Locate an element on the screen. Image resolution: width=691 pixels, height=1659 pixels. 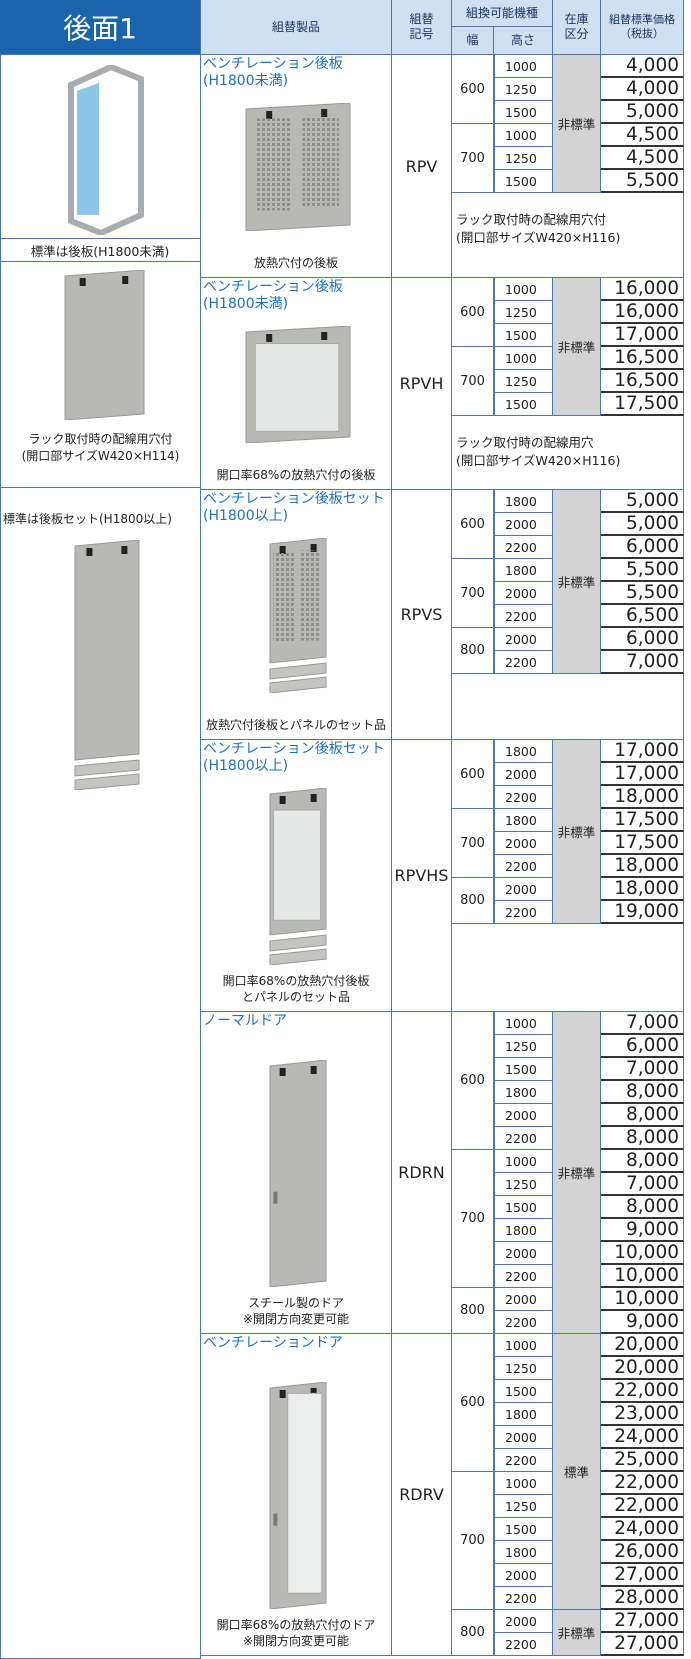
product-title: ノーマルドア is located at coordinates (245, 1021).